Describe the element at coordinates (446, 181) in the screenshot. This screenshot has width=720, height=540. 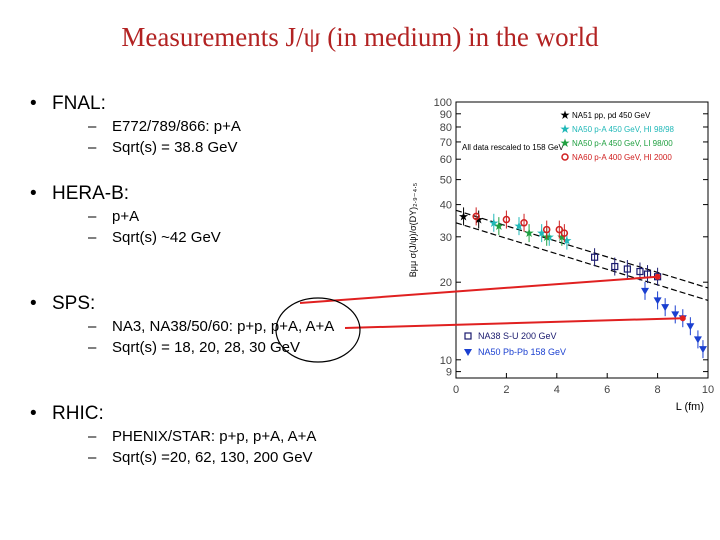
I see `y-tick-label: 50` at that location.